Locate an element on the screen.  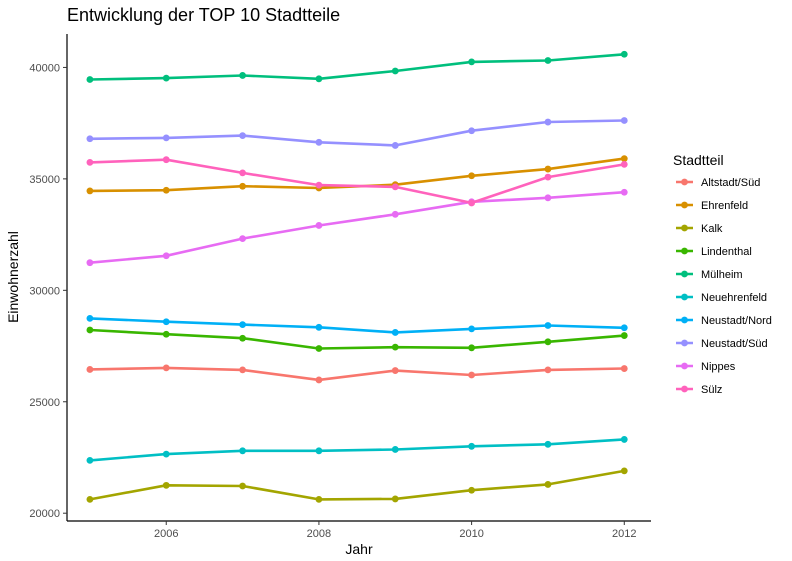
legend-label: Neustadt/Süd is located at coordinates (734, 344).